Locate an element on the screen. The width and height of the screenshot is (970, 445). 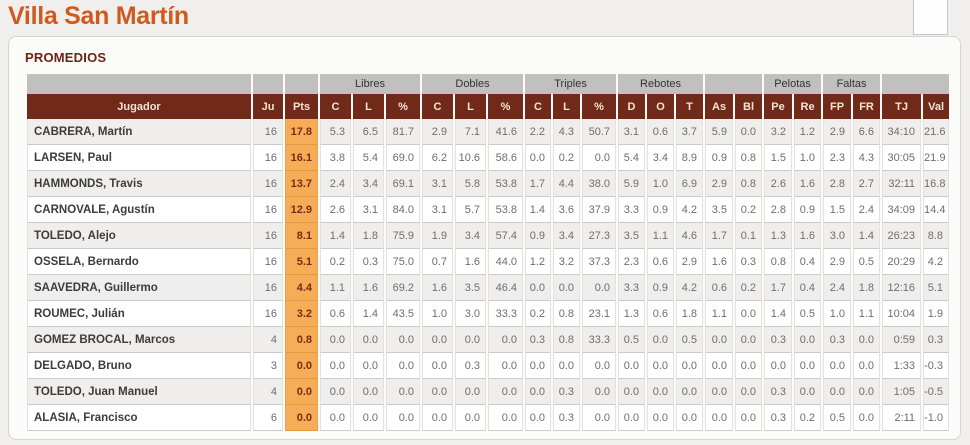
group-header-dobles: Dobles is located at coordinates (473, 84).